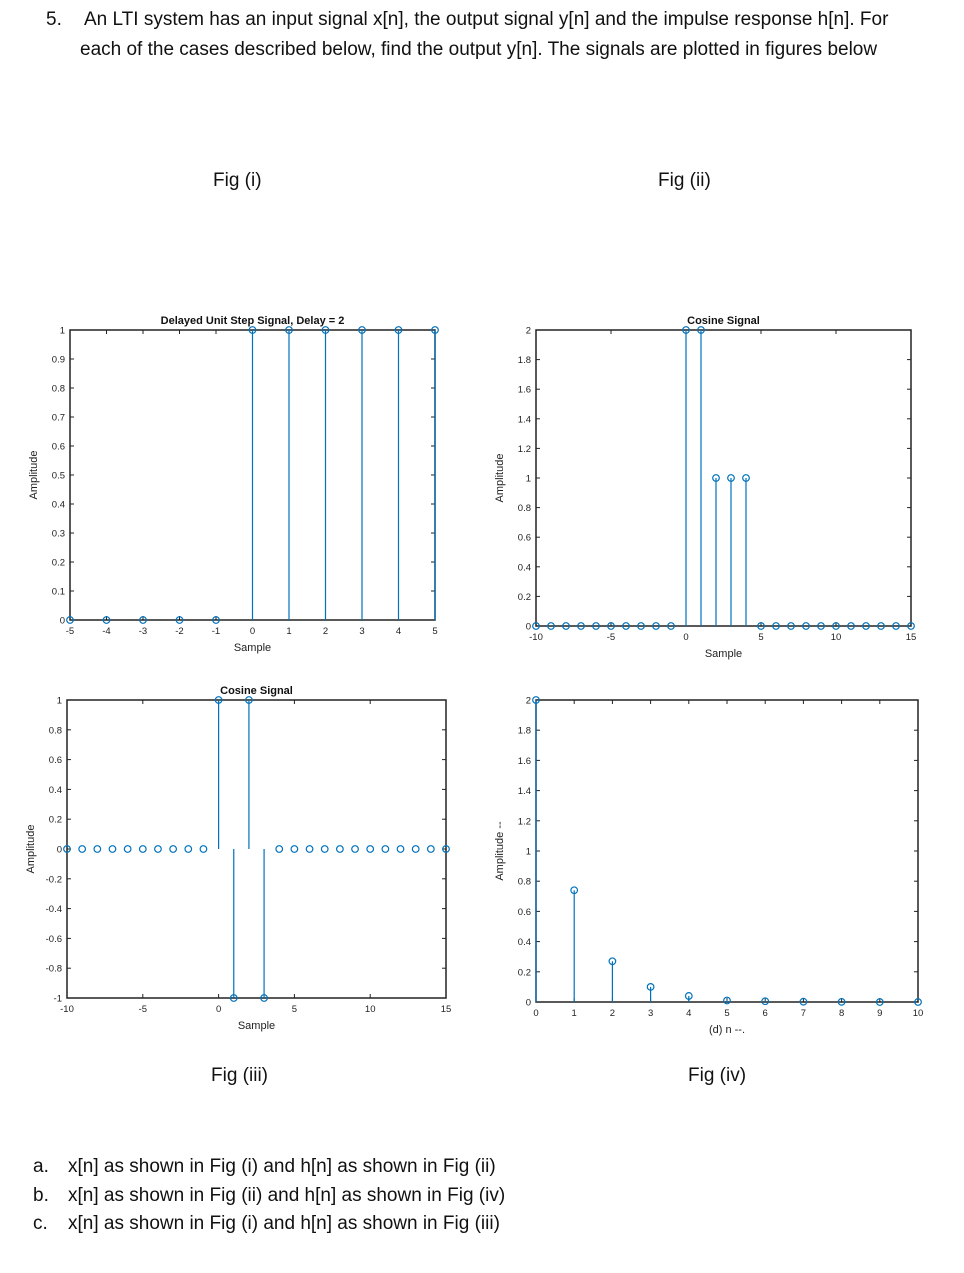 The height and width of the screenshot is (1273, 964). Describe the element at coordinates (500, 851) in the screenshot. I see `y-axis-label: Amplitude --` at that location.